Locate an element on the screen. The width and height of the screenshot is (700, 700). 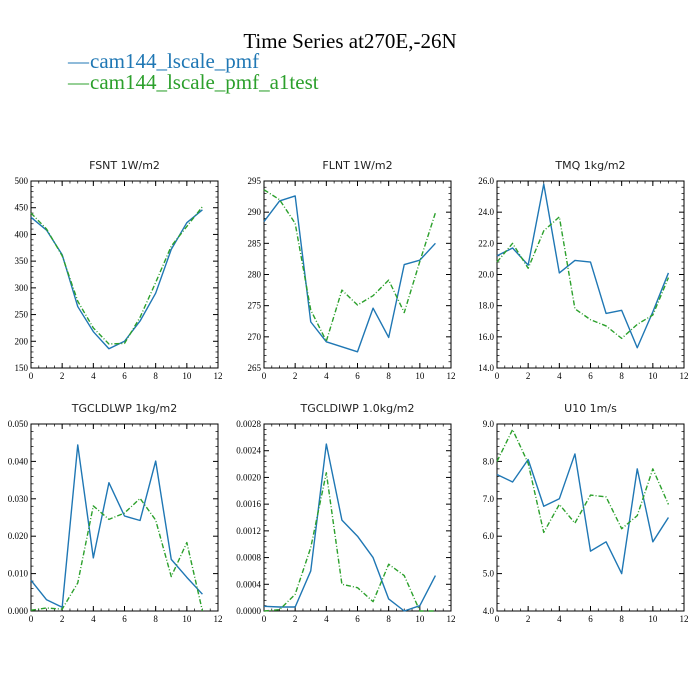
y-tick-label: 6.0 is located at coordinates (489, 536).